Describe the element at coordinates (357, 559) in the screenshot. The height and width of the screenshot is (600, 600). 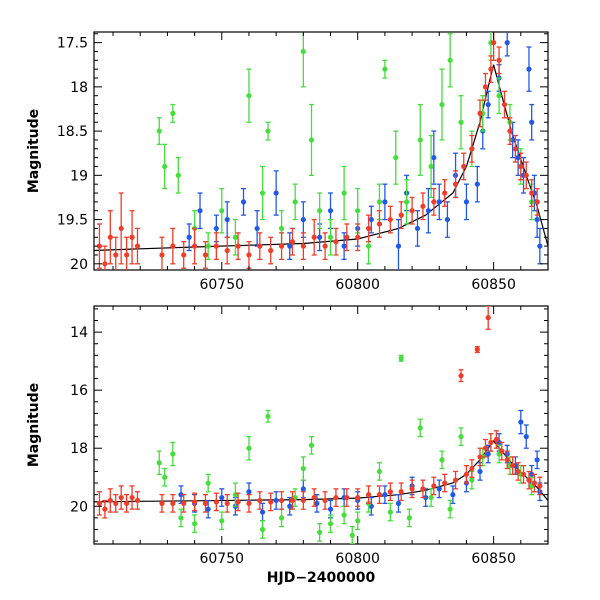
I see `x-tick-label: 60800` at that location.